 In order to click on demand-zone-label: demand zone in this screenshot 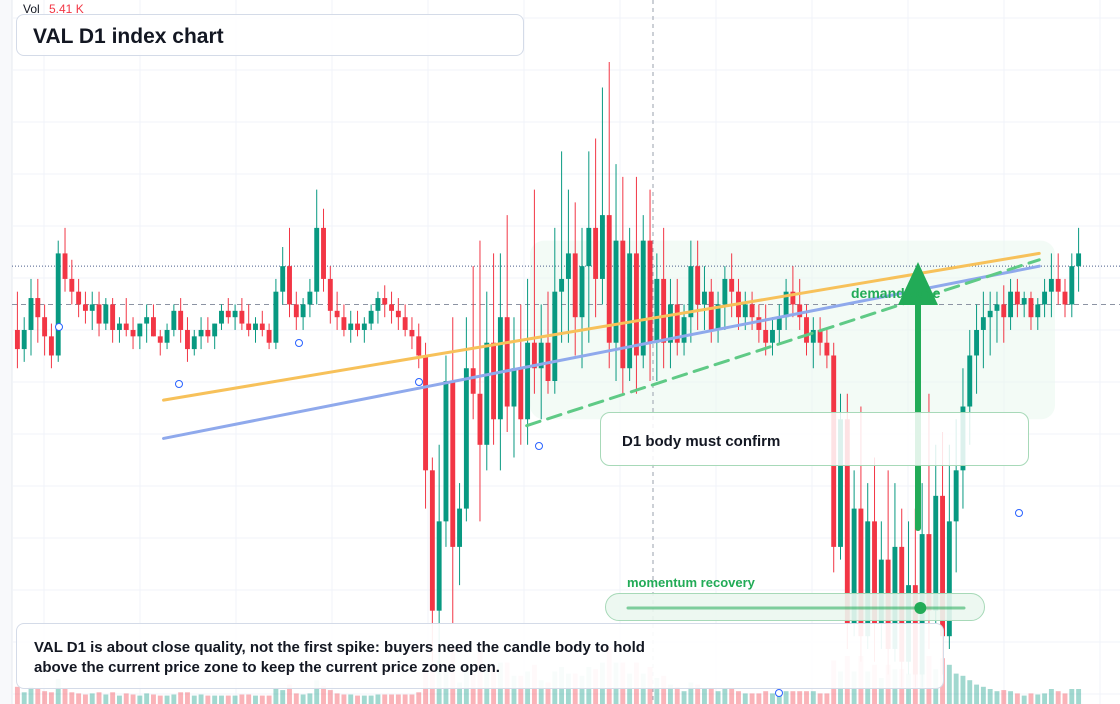, I will do `click(896, 293)`.